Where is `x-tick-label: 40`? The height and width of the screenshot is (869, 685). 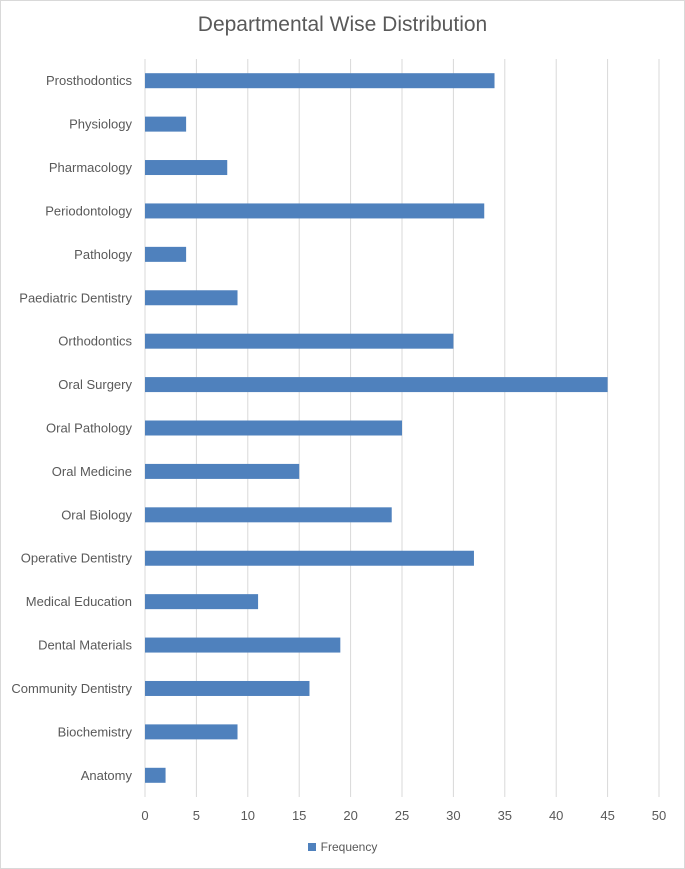 x-tick-label: 40 is located at coordinates (556, 815).